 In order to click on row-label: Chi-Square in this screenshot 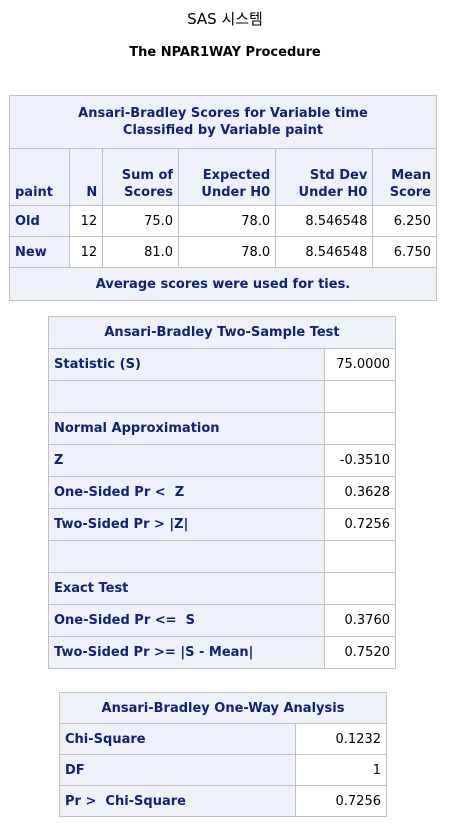, I will do `click(177, 739)`.